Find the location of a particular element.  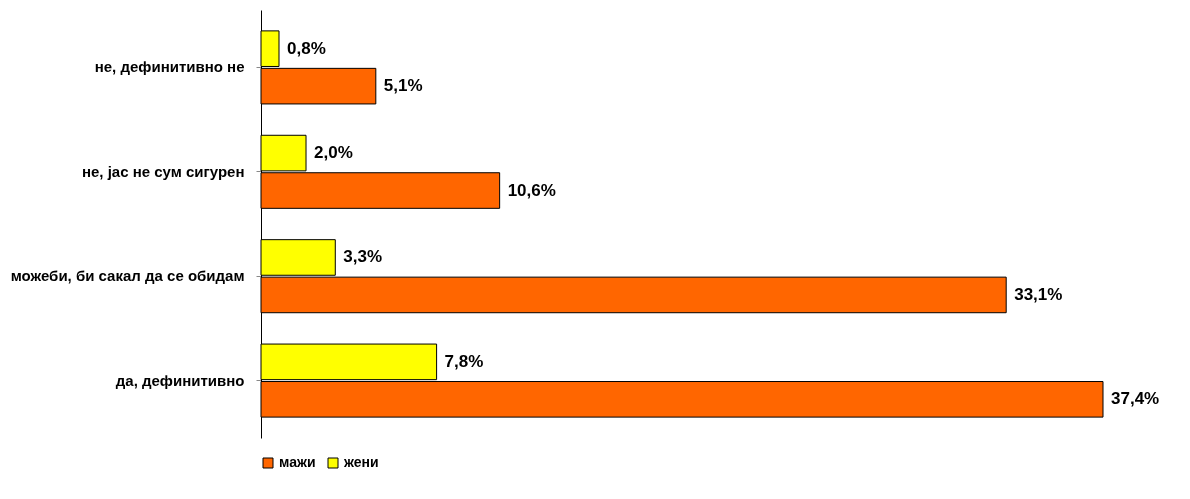

data-label: 2,0% is located at coordinates (333, 153).